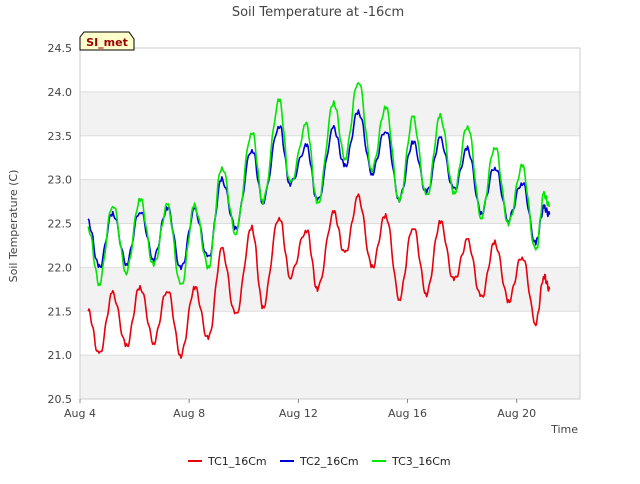  Describe the element at coordinates (237, 461) in the screenshot. I see `legend-label: TC1_16Cm` at that location.